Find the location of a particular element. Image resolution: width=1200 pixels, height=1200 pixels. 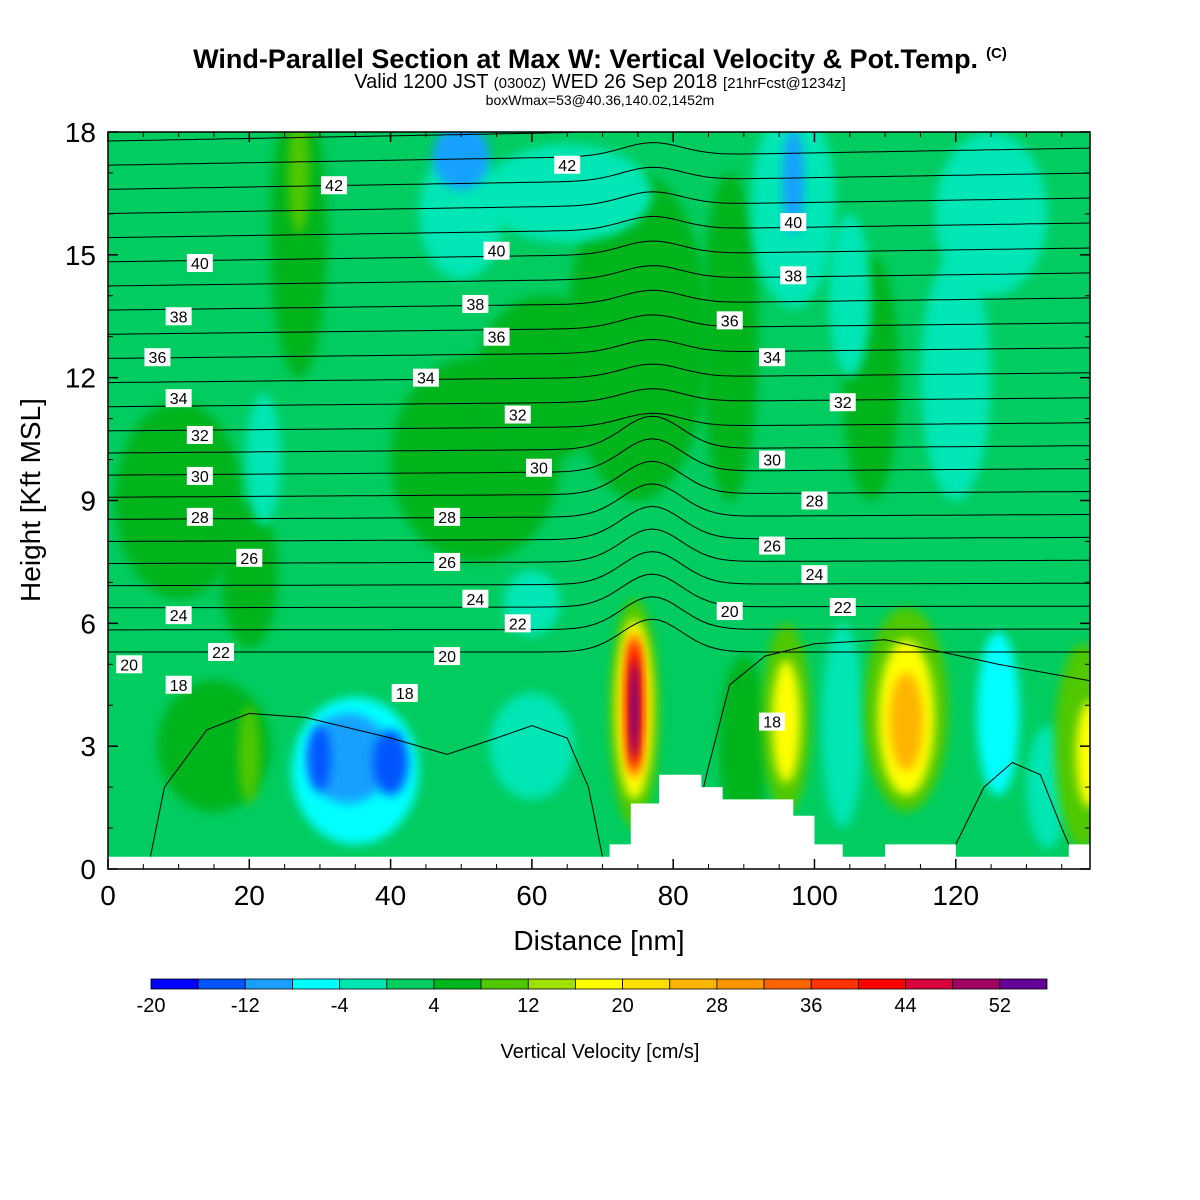

terrain-profile is located at coordinates (599, 821).